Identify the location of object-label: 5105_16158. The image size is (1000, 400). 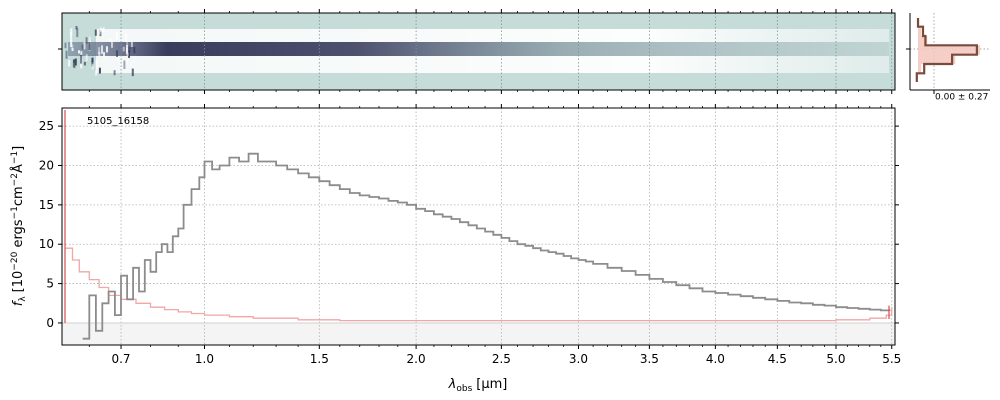
(118, 121).